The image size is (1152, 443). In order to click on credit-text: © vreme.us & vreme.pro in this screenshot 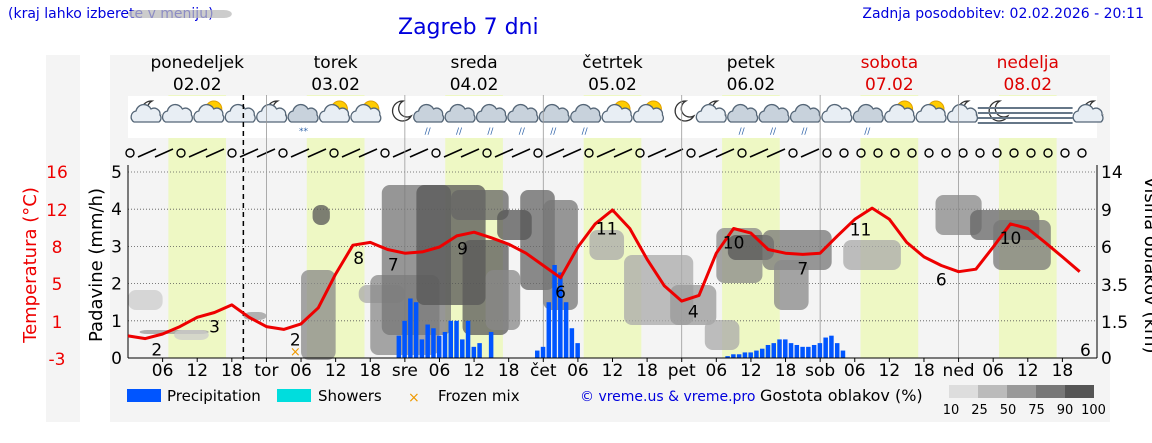, I will do `click(667, 397)`.